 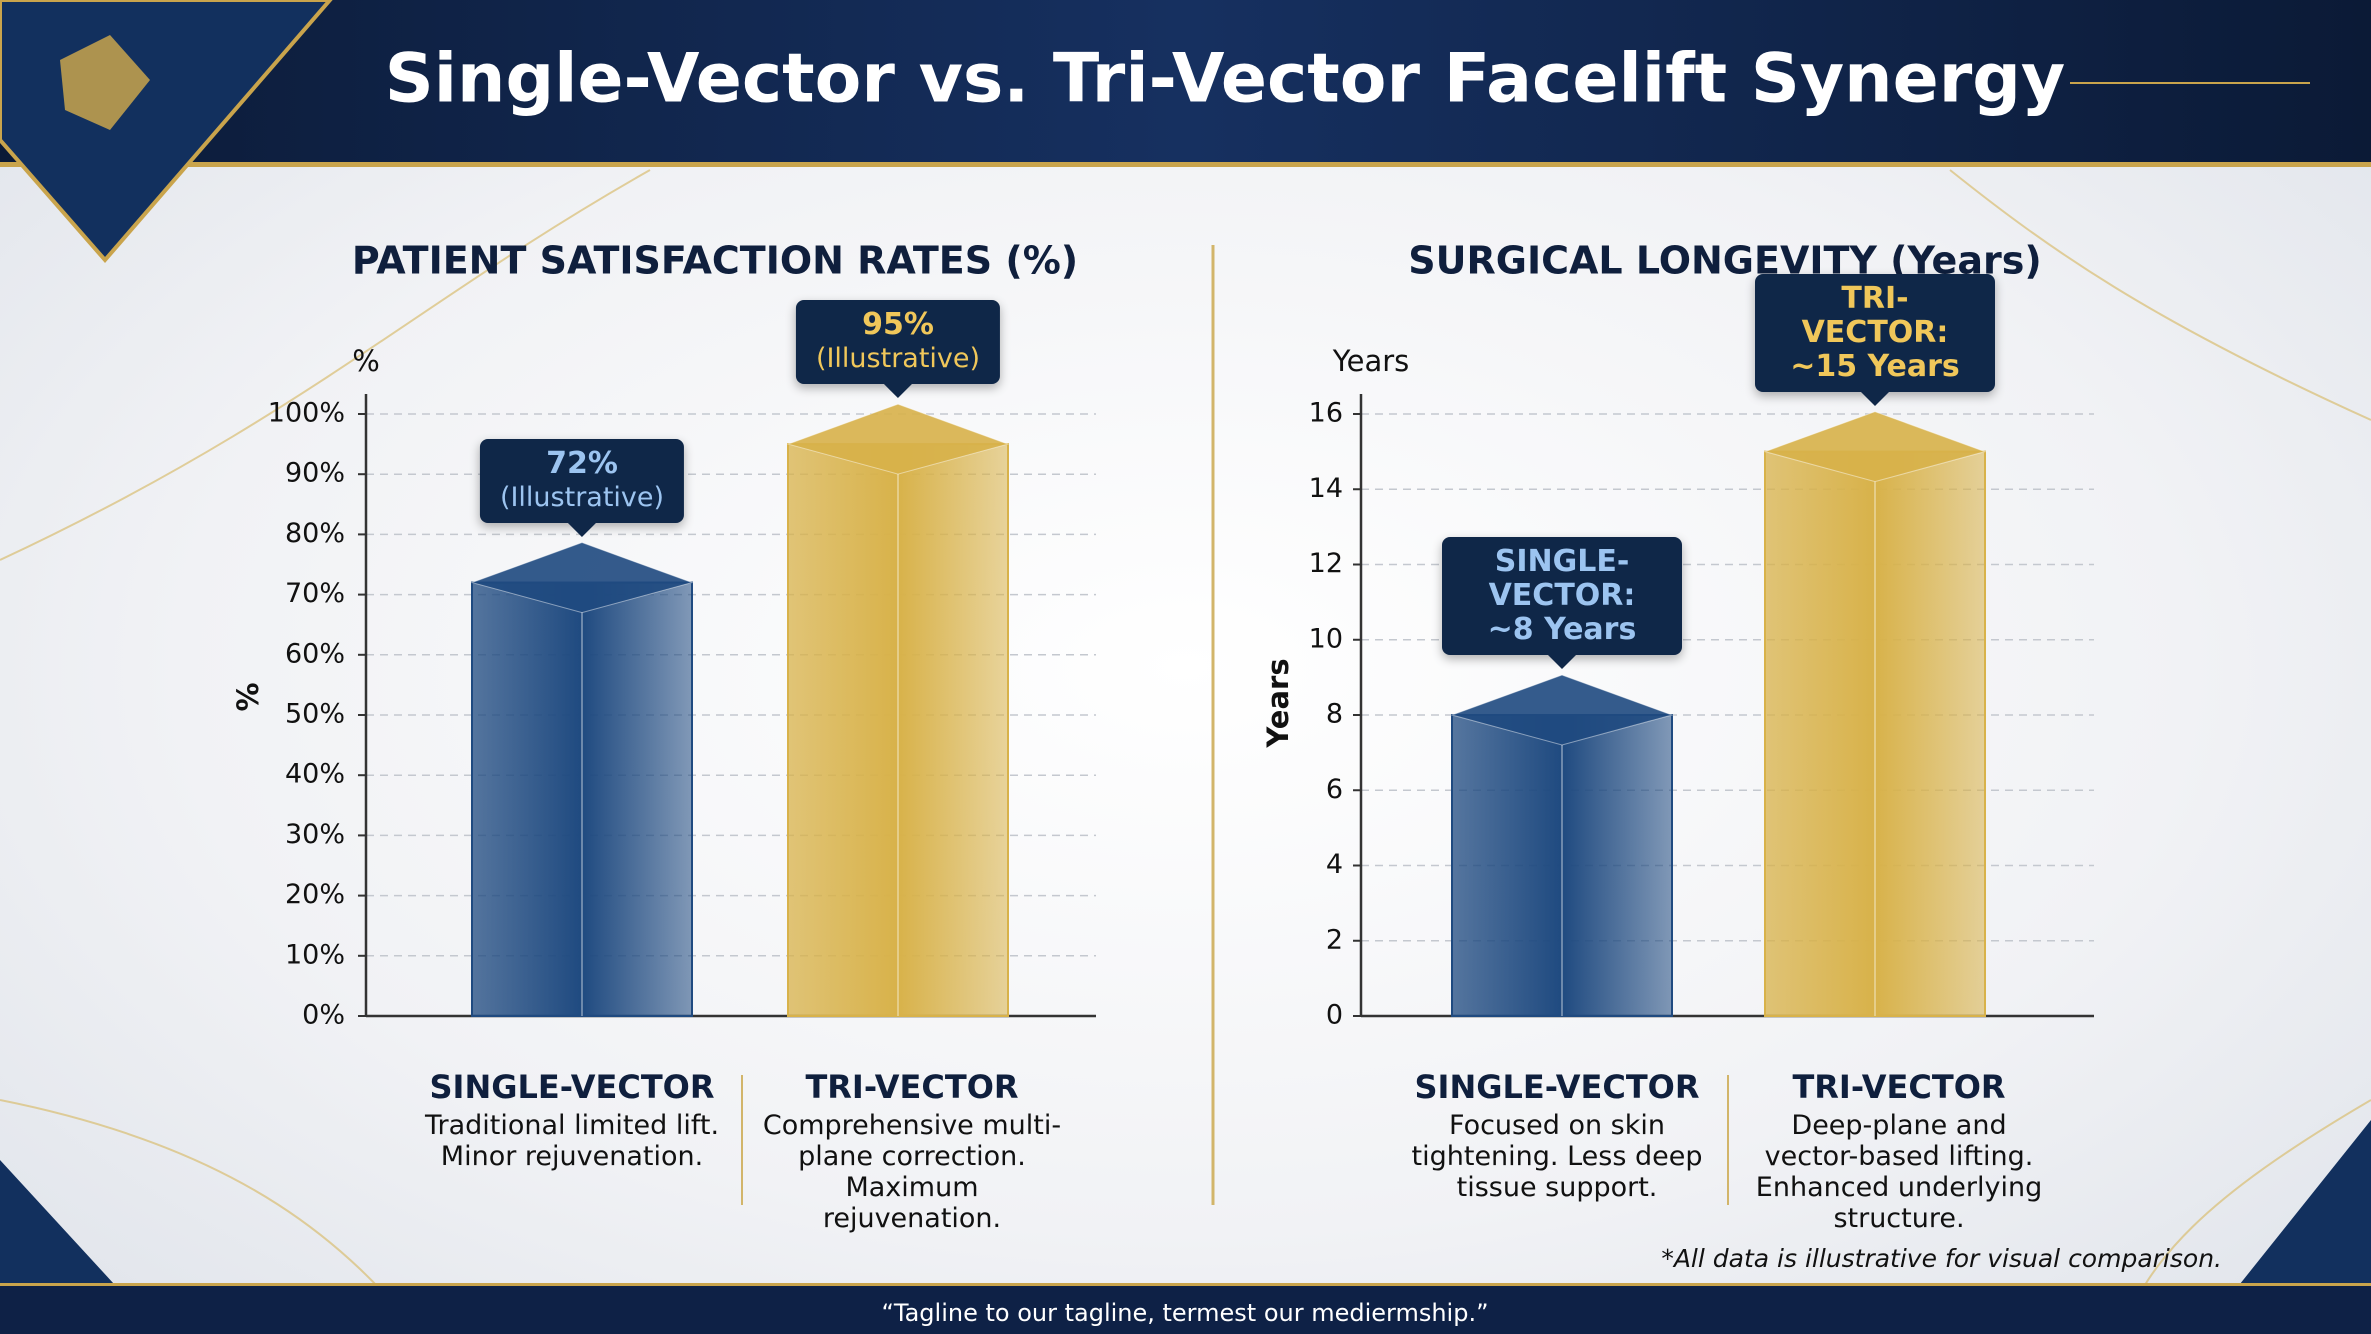 I want to click on value-label-text: 95%, so click(x=898, y=325).